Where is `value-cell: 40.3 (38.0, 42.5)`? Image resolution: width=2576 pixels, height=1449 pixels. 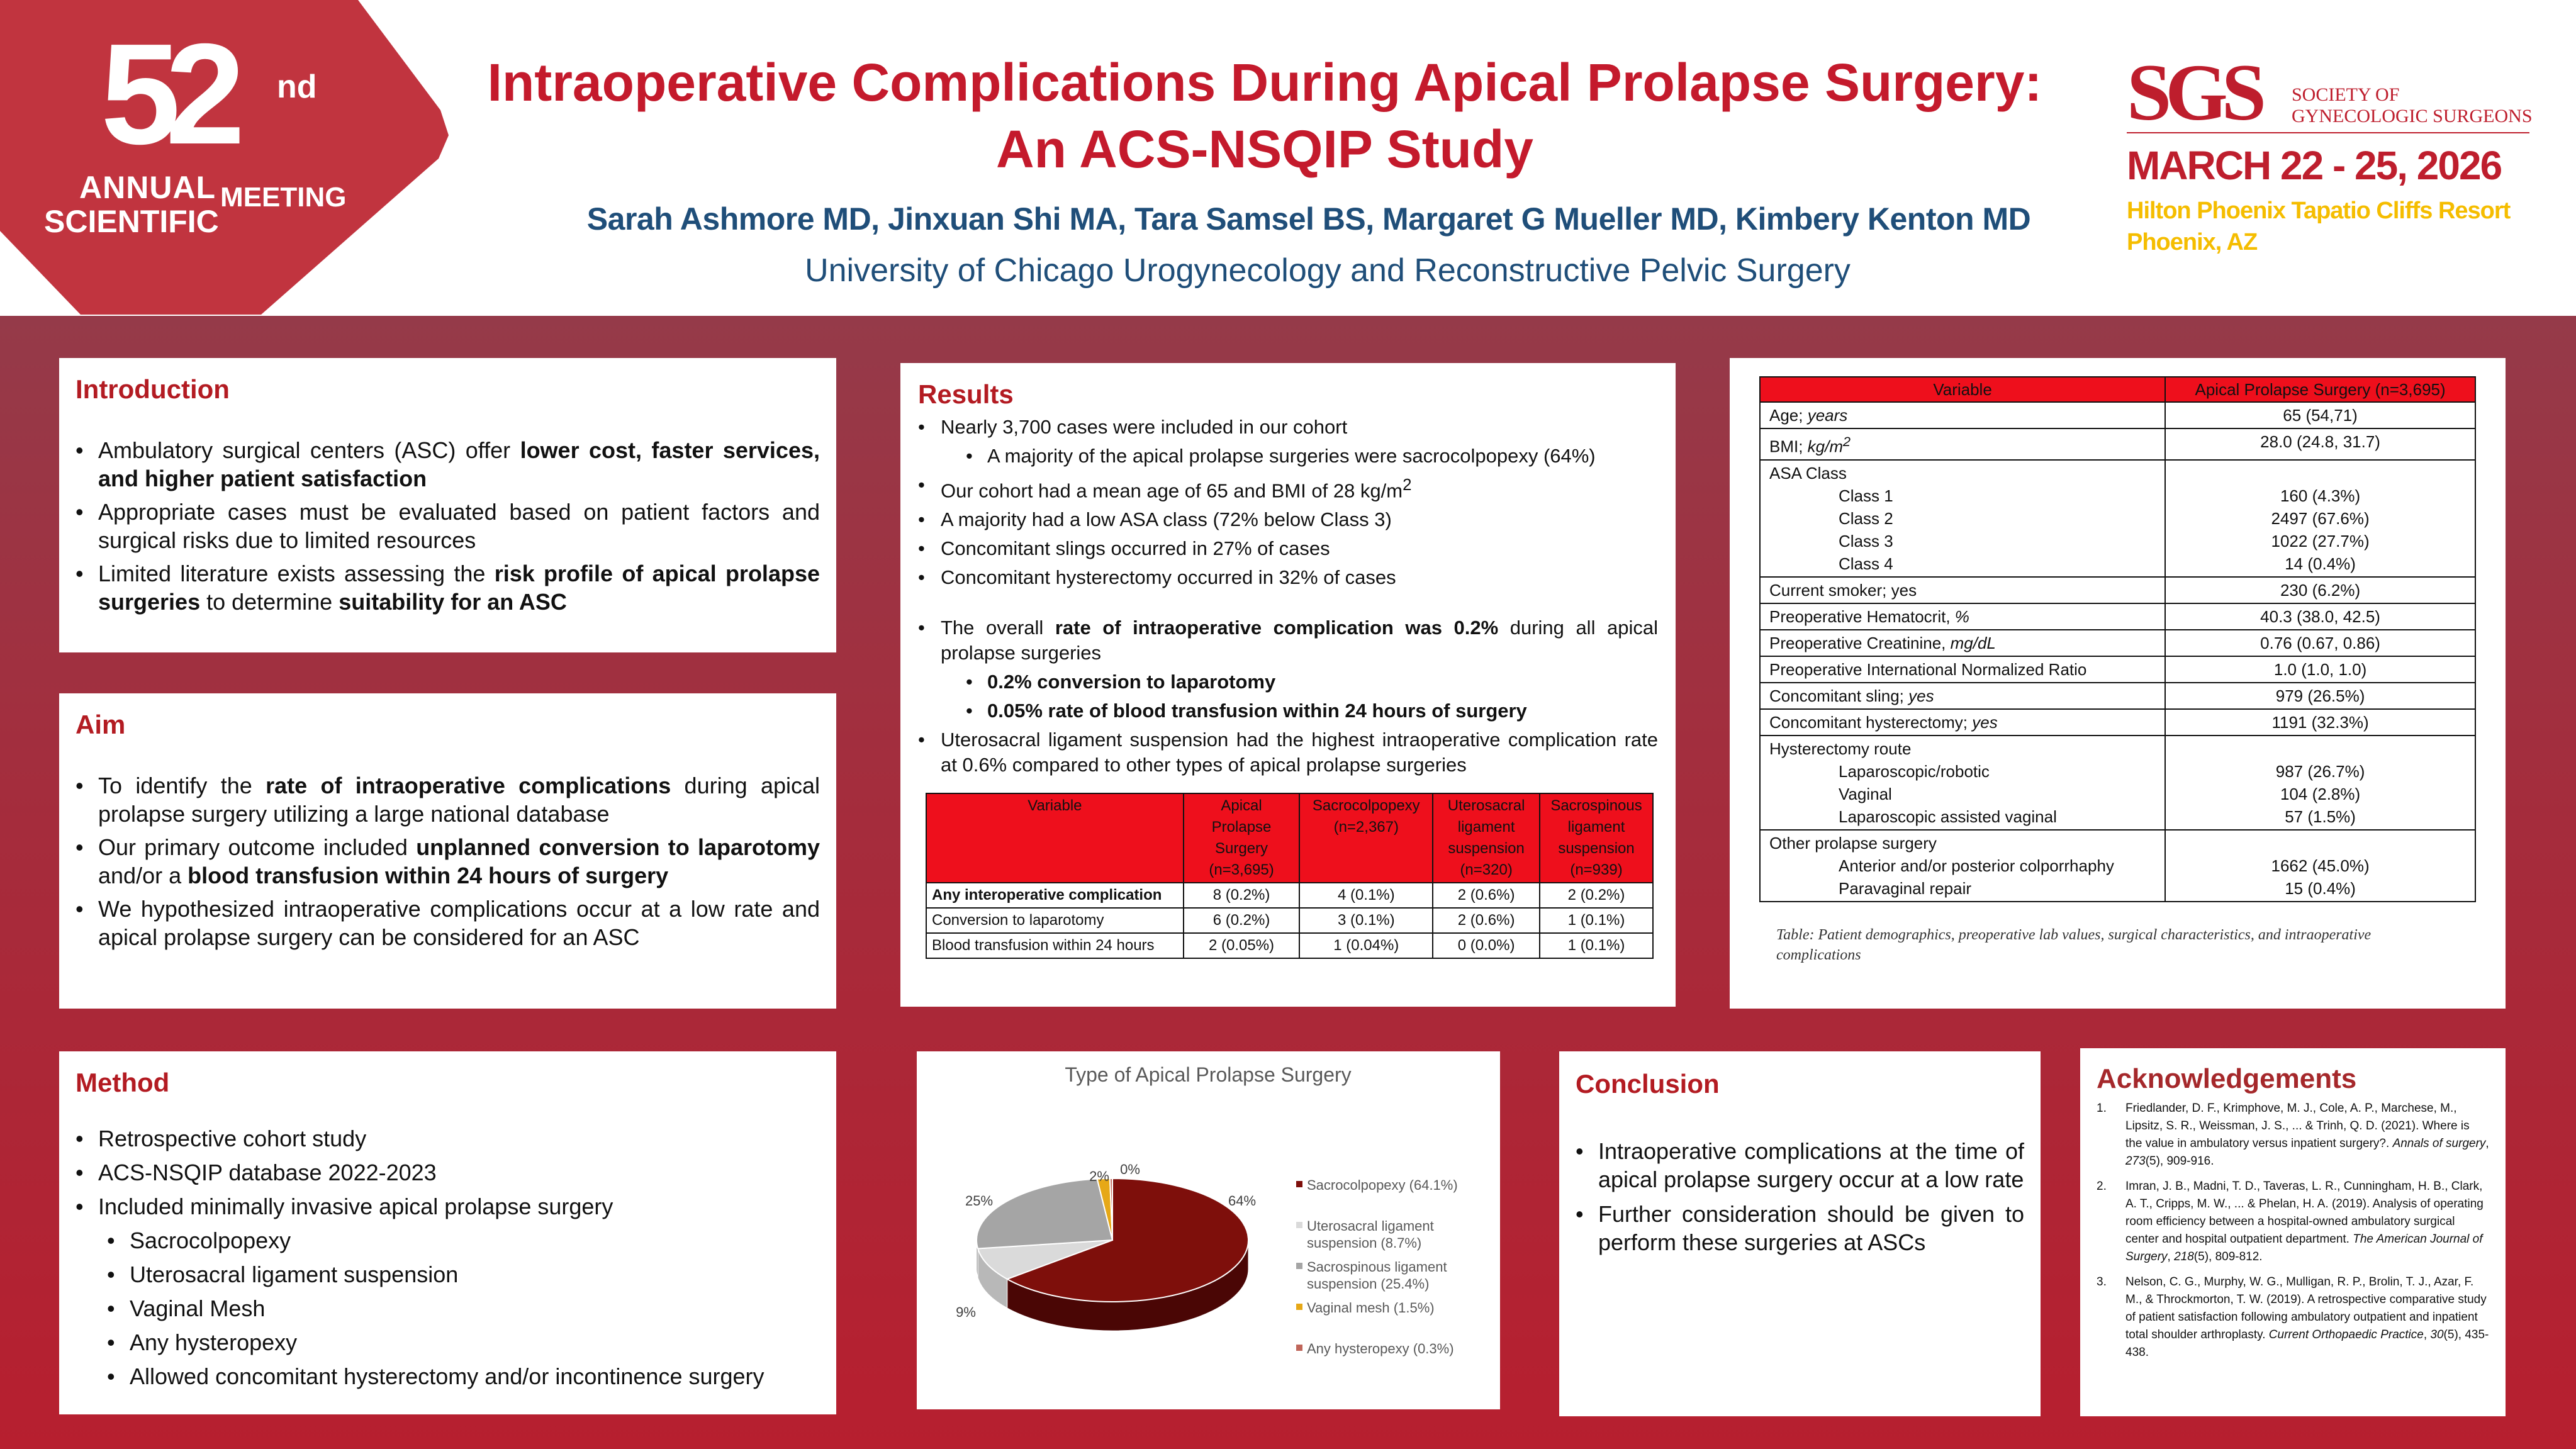 value-cell: 40.3 (38.0, 42.5) is located at coordinates (2320, 616).